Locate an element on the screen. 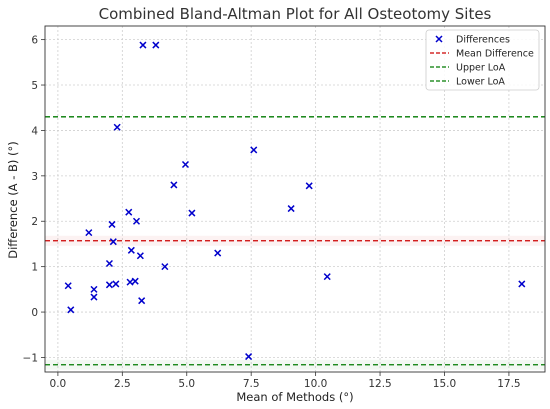  legend-label: Upper LoA is located at coordinates (481, 68).